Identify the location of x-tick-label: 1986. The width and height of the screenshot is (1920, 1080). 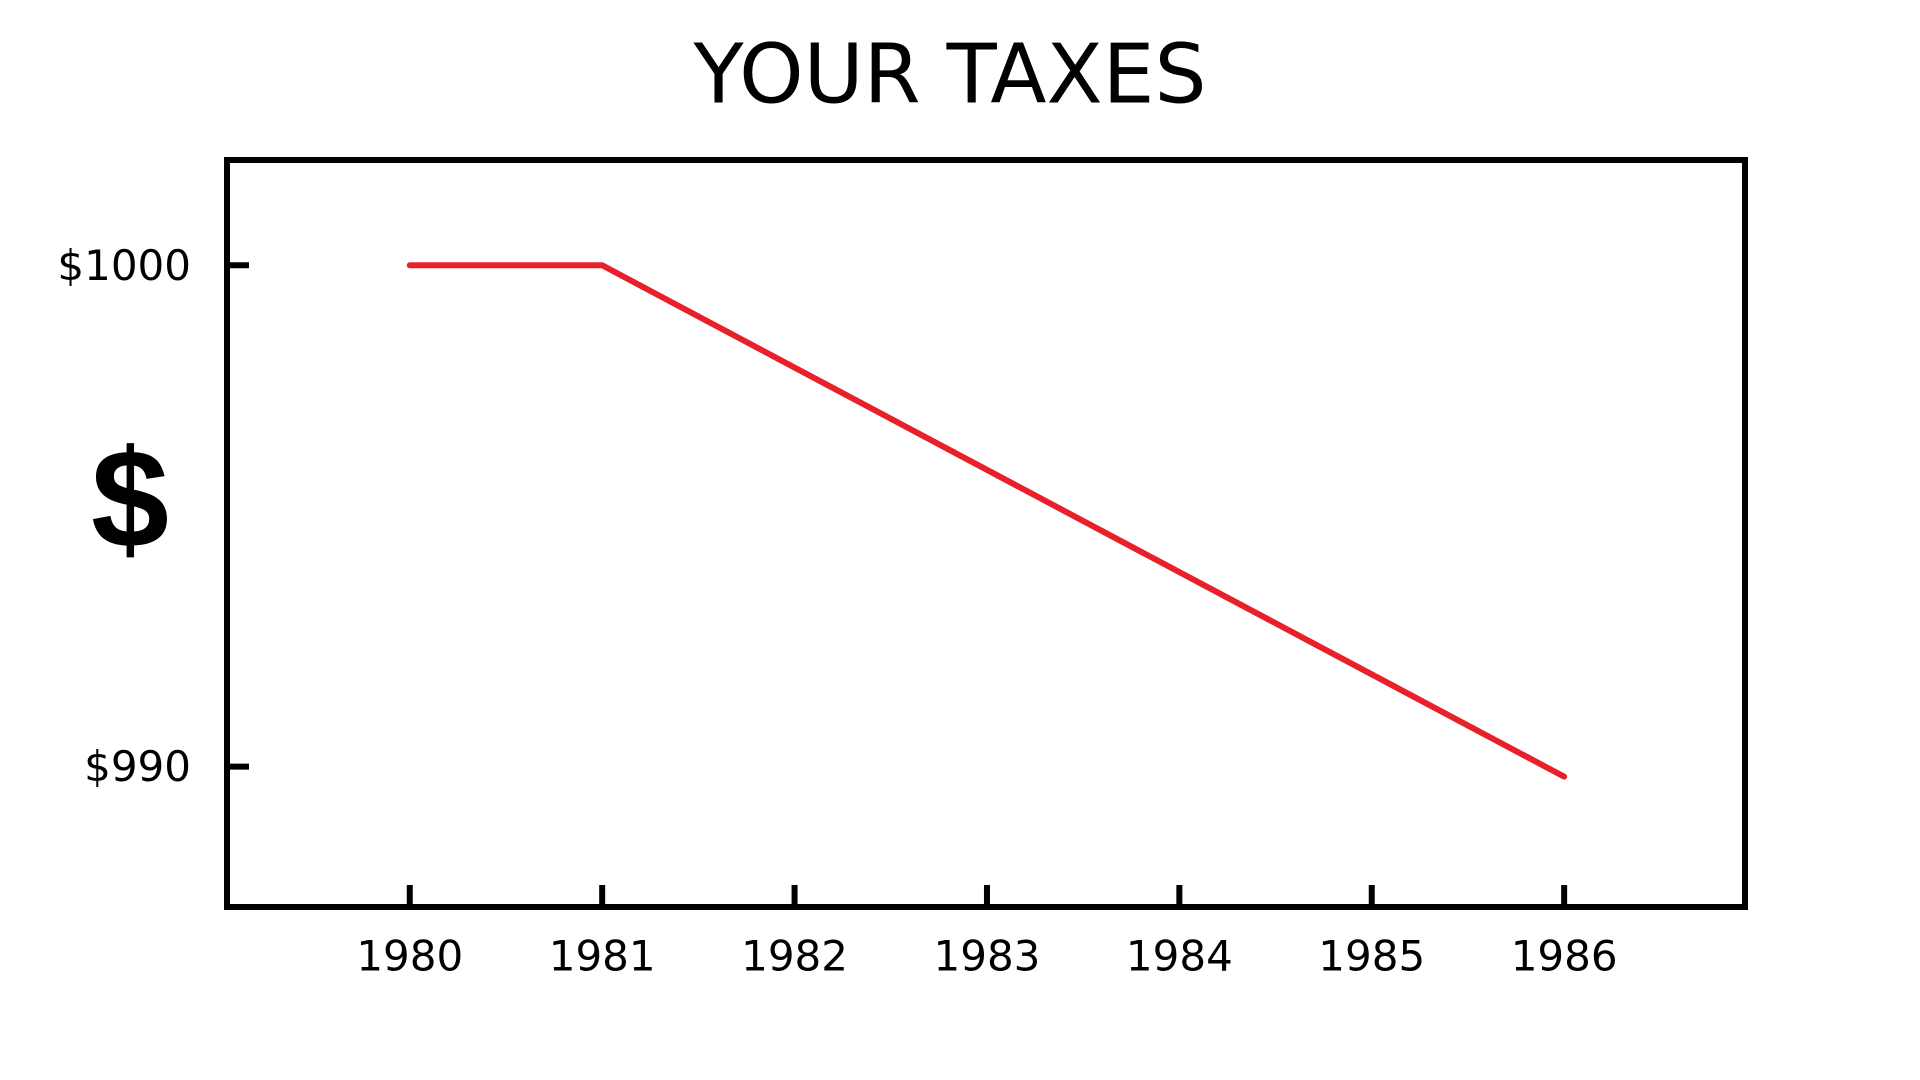
(1564, 956).